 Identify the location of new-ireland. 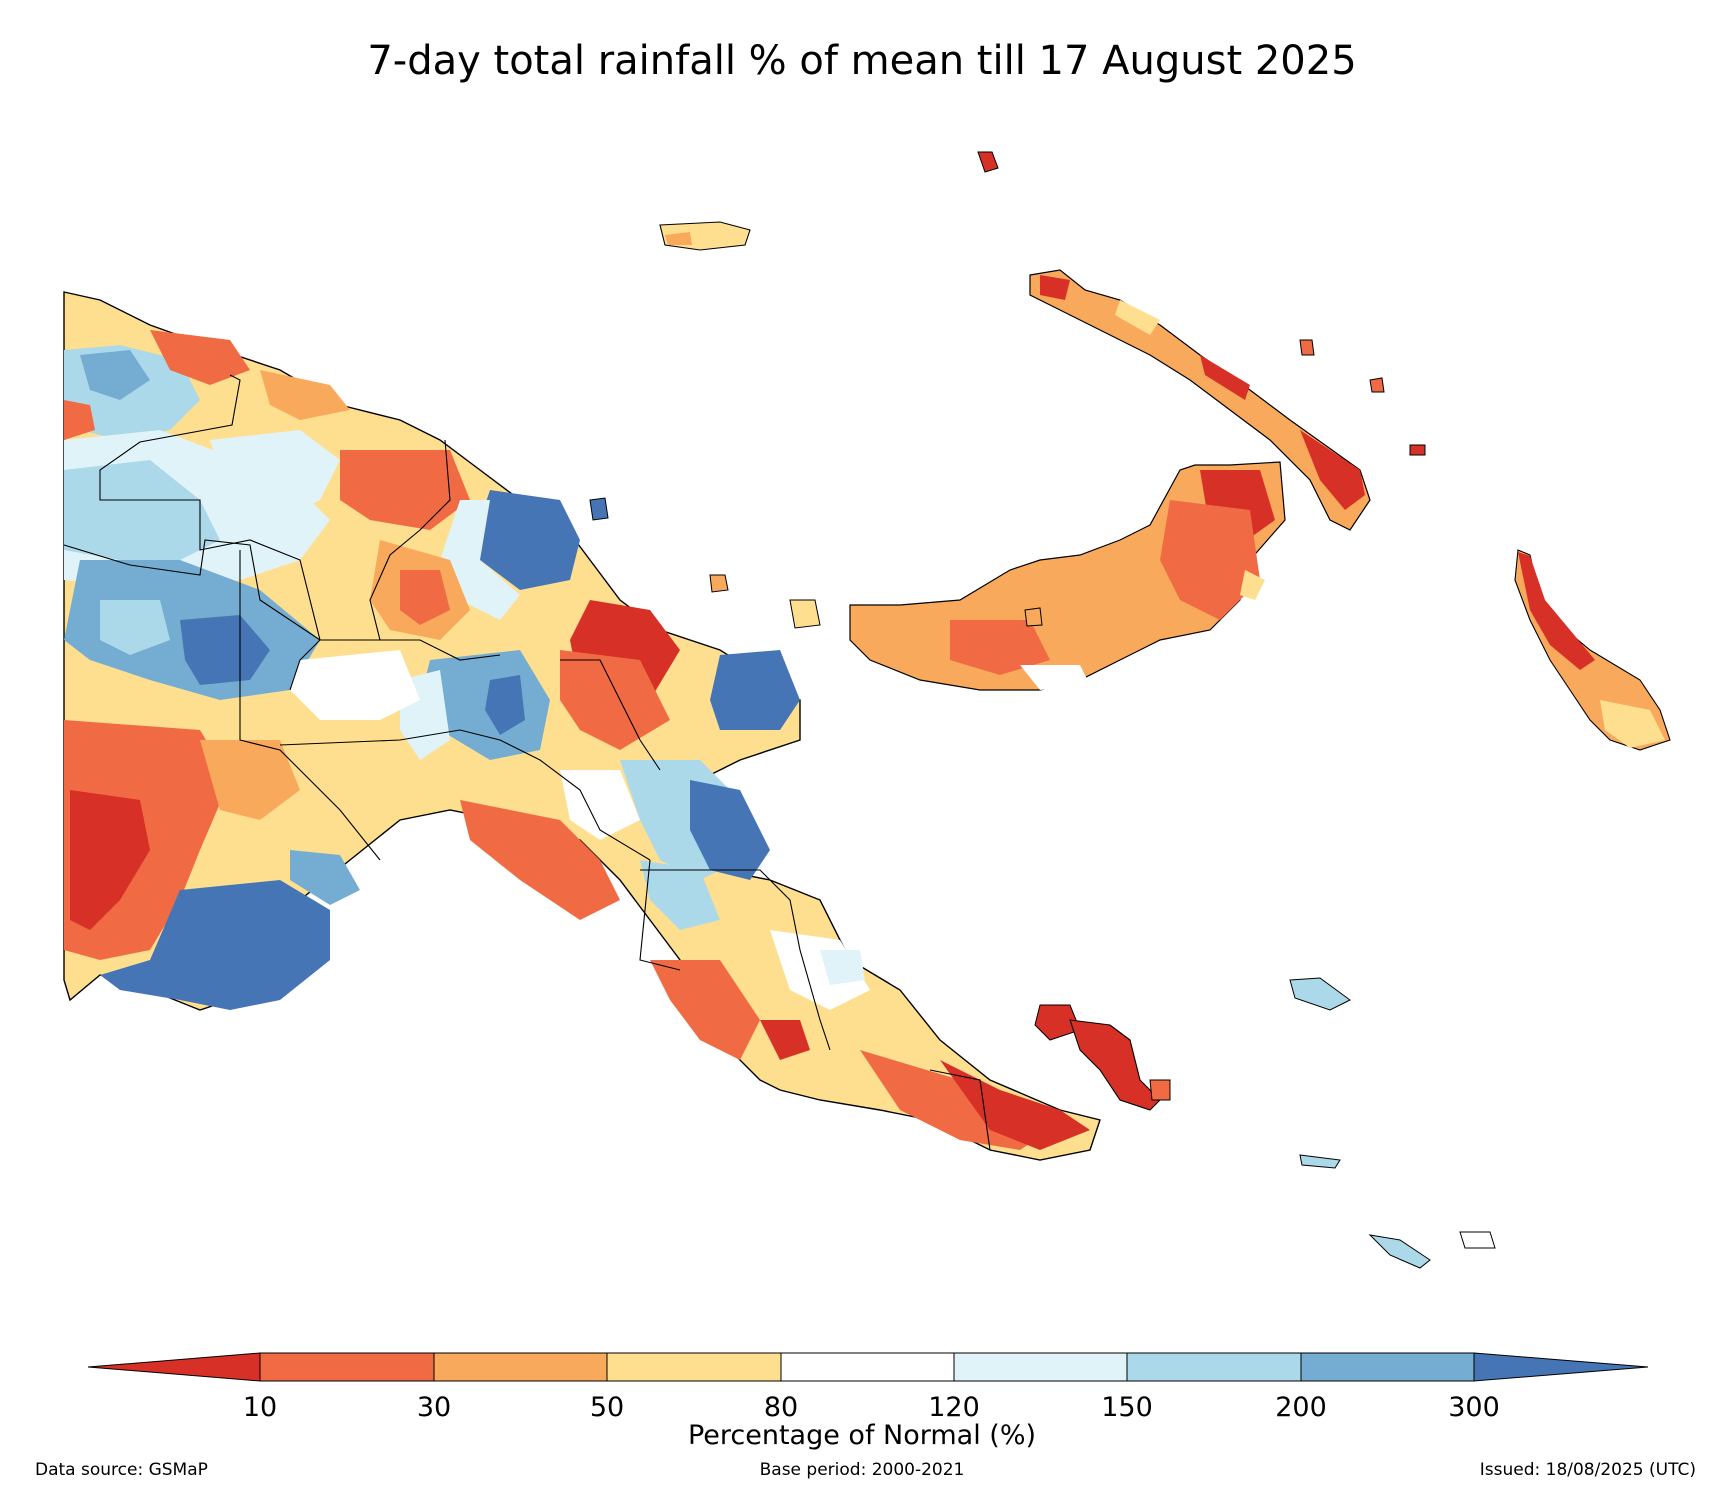
(1200, 400).